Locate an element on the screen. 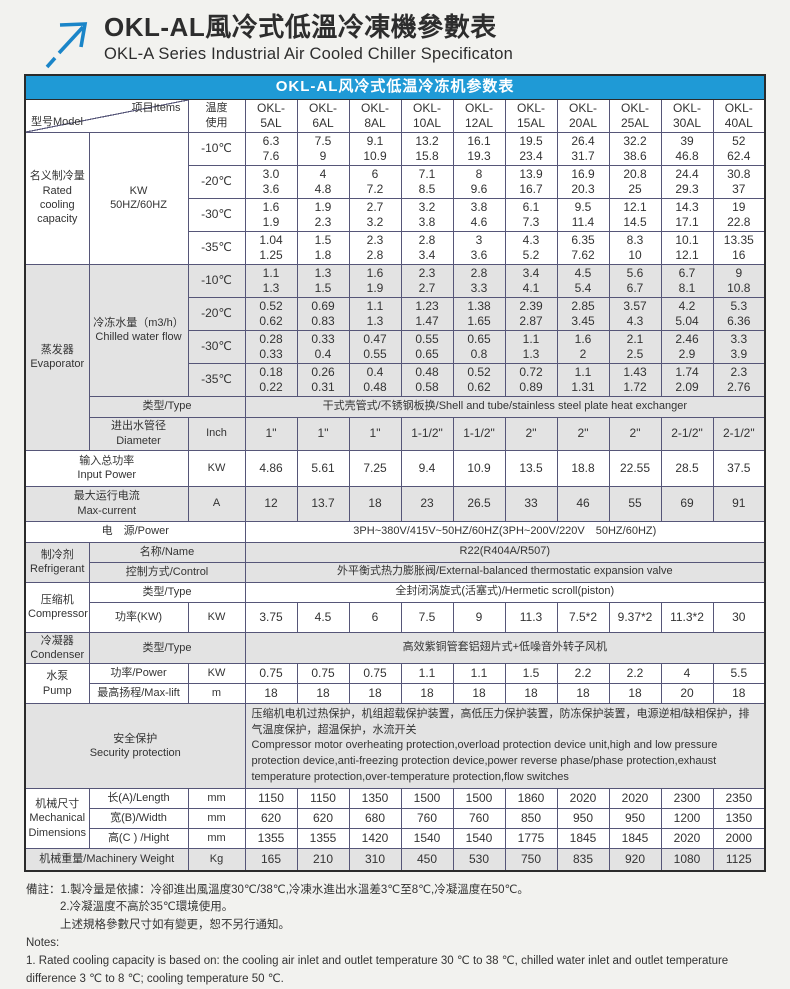  data-cell: 3.4 4.1 is located at coordinates (531, 280).